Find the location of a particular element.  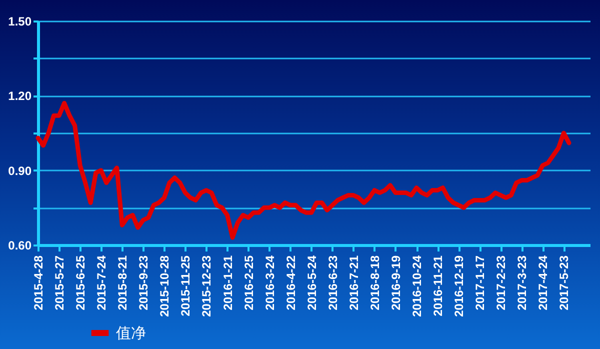

x-tick-label: 2016-3-24 is located at coordinates (269, 282).